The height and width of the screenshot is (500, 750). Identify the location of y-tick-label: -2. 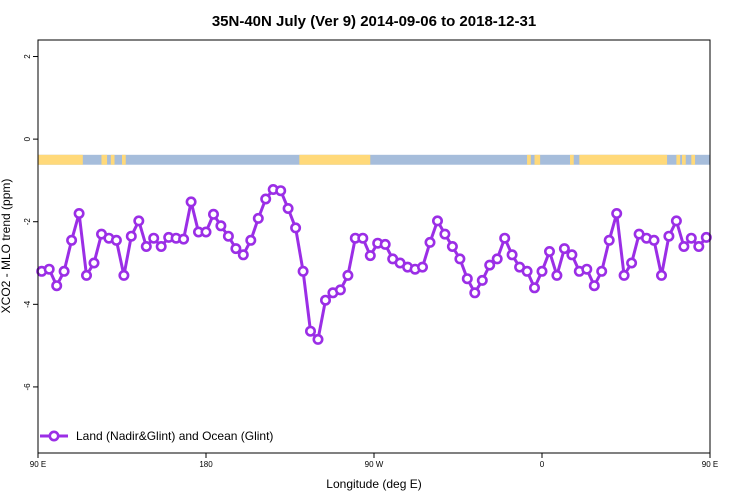
(27, 222).